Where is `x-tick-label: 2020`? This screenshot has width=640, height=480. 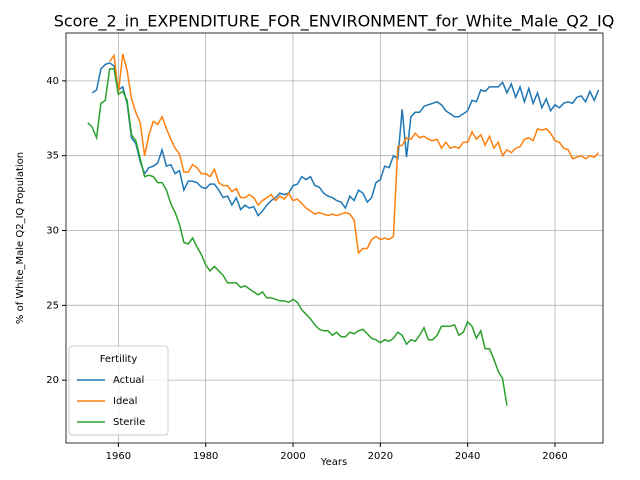
x-tick-label: 2020 is located at coordinates (380, 456).